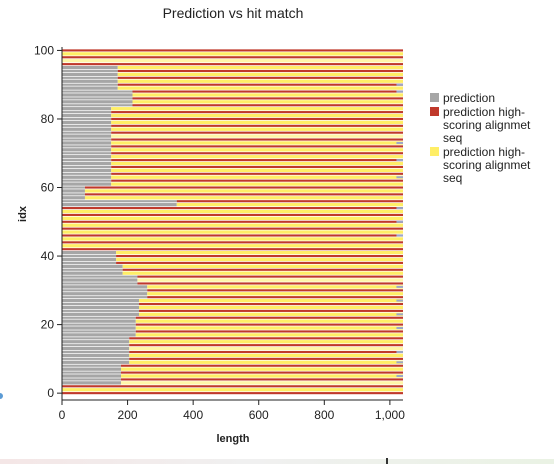  Describe the element at coordinates (452, 178) in the screenshot. I see `legend-label: seq` at that location.